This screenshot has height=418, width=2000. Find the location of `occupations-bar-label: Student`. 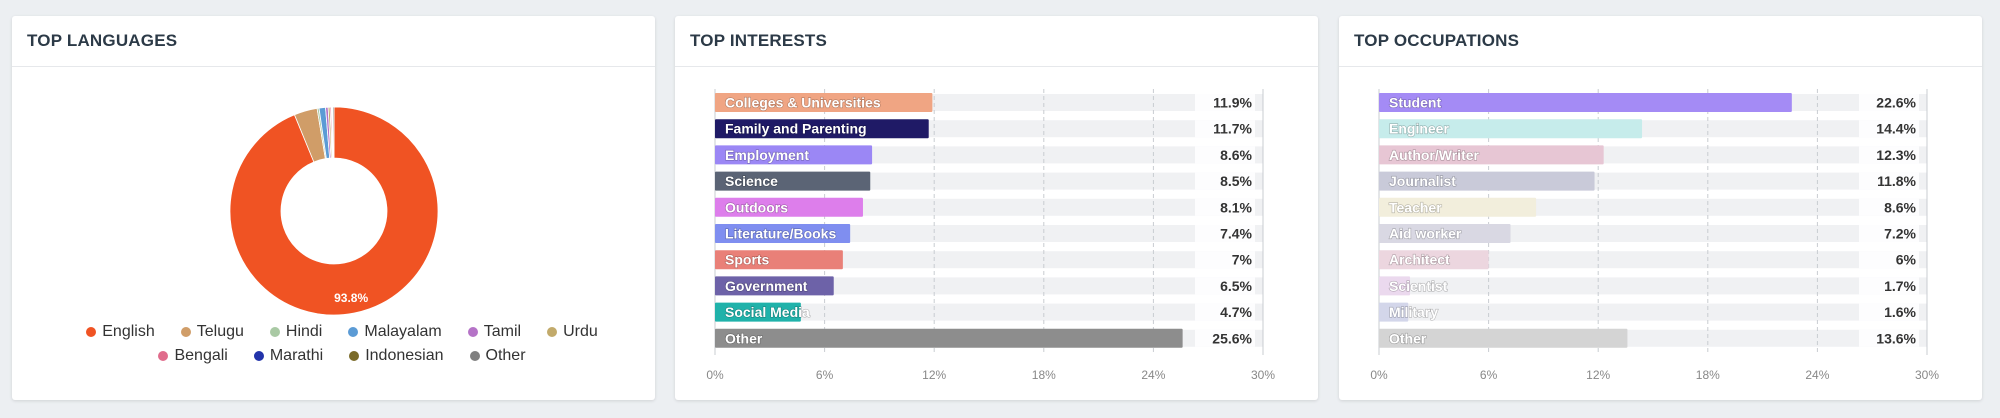

occupations-bar-label: Student is located at coordinates (1415, 103).